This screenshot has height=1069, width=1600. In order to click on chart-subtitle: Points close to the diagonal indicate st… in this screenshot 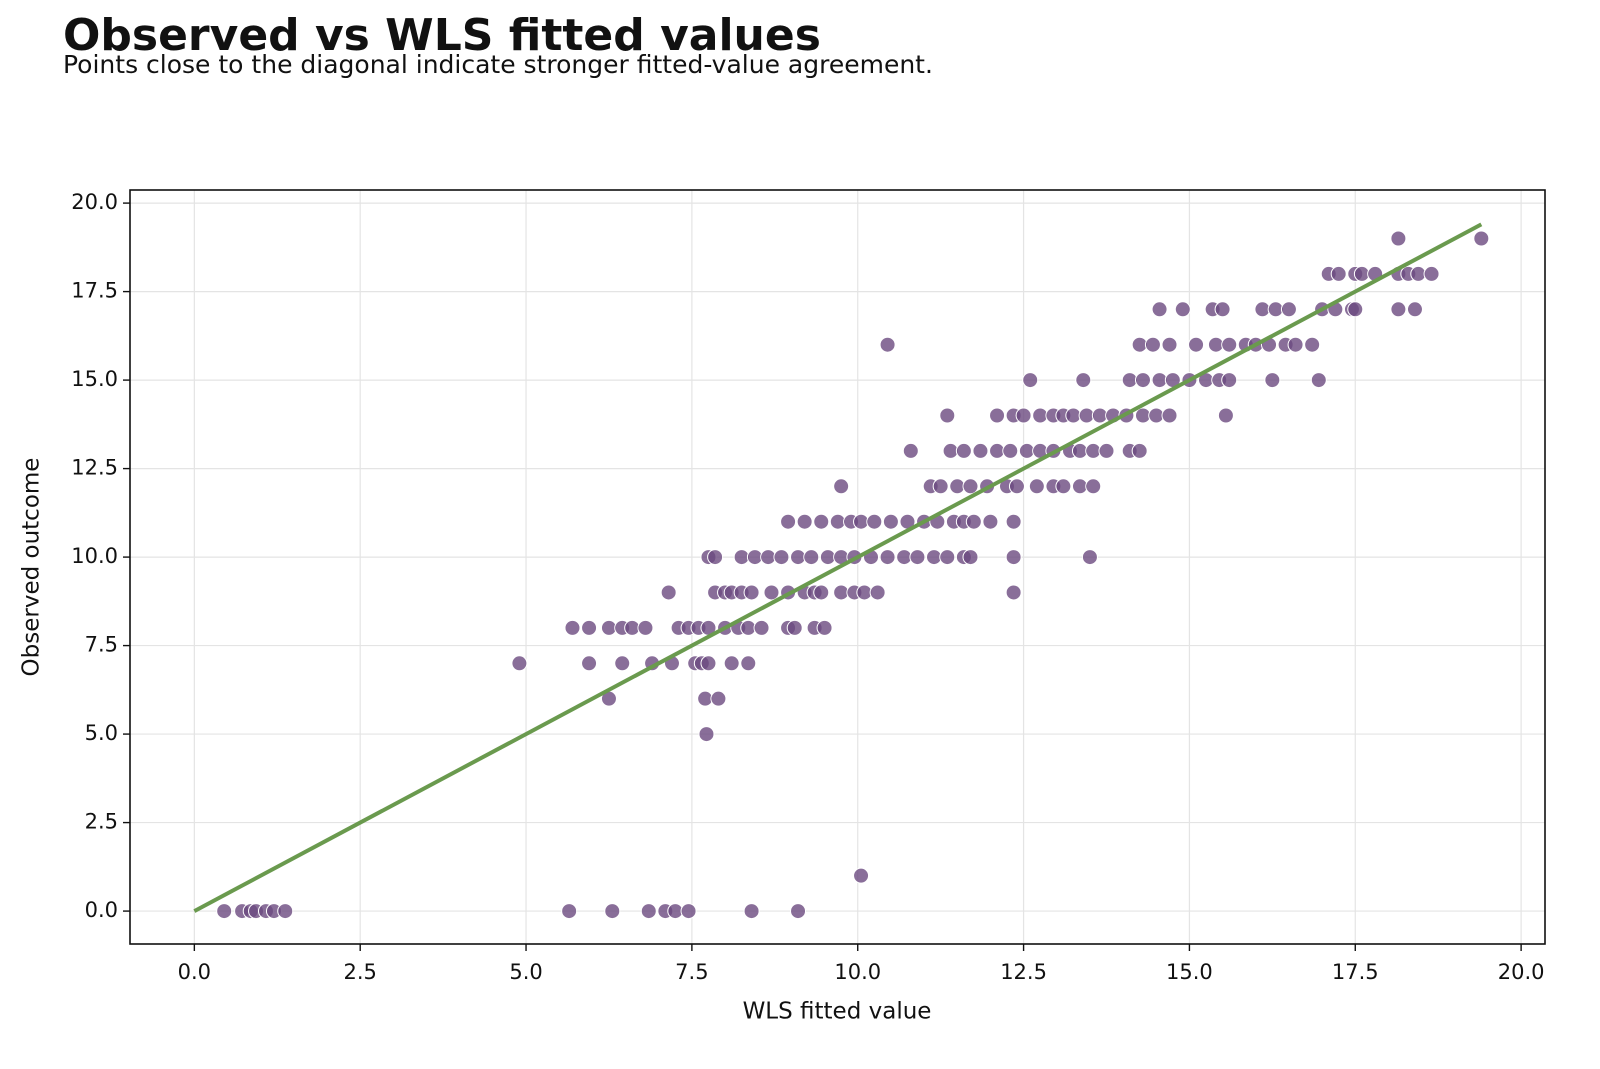, I will do `click(498, 64)`.